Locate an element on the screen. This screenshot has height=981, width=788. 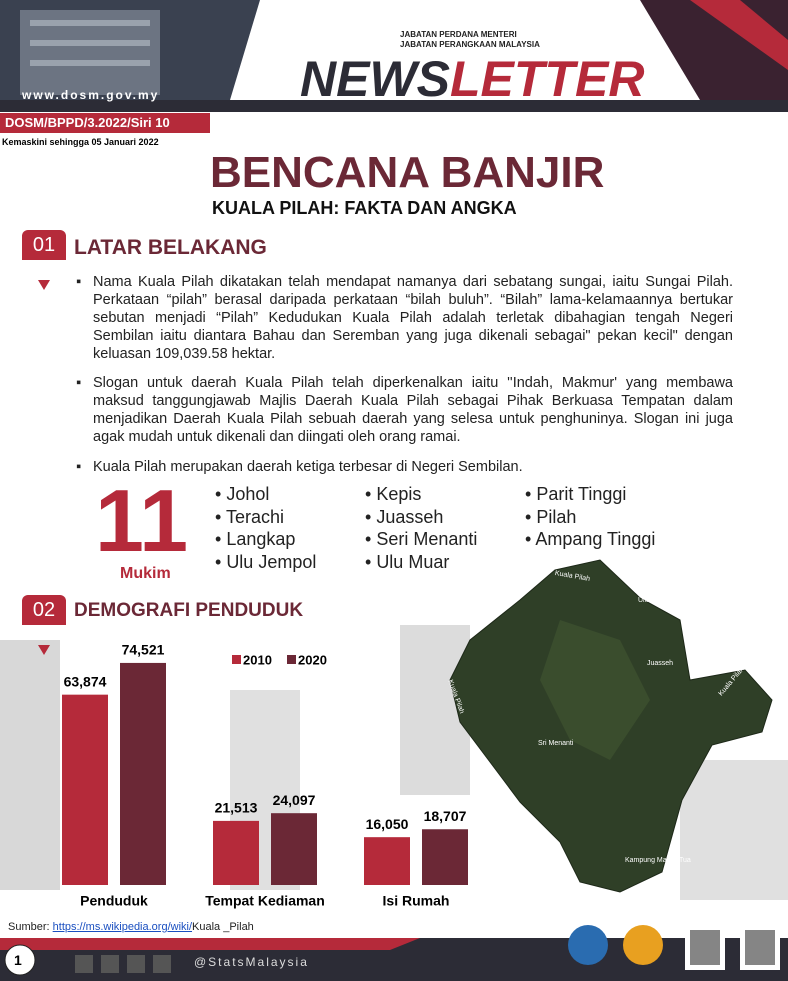
title-part: LETTER is located at coordinates (547, 79).